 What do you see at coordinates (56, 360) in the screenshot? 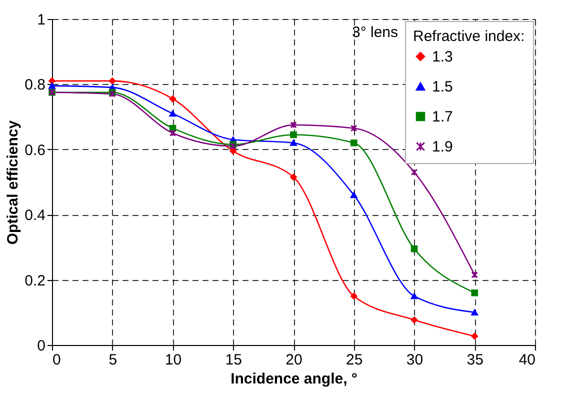
I see `x-tick-label: 0` at bounding box center [56, 360].